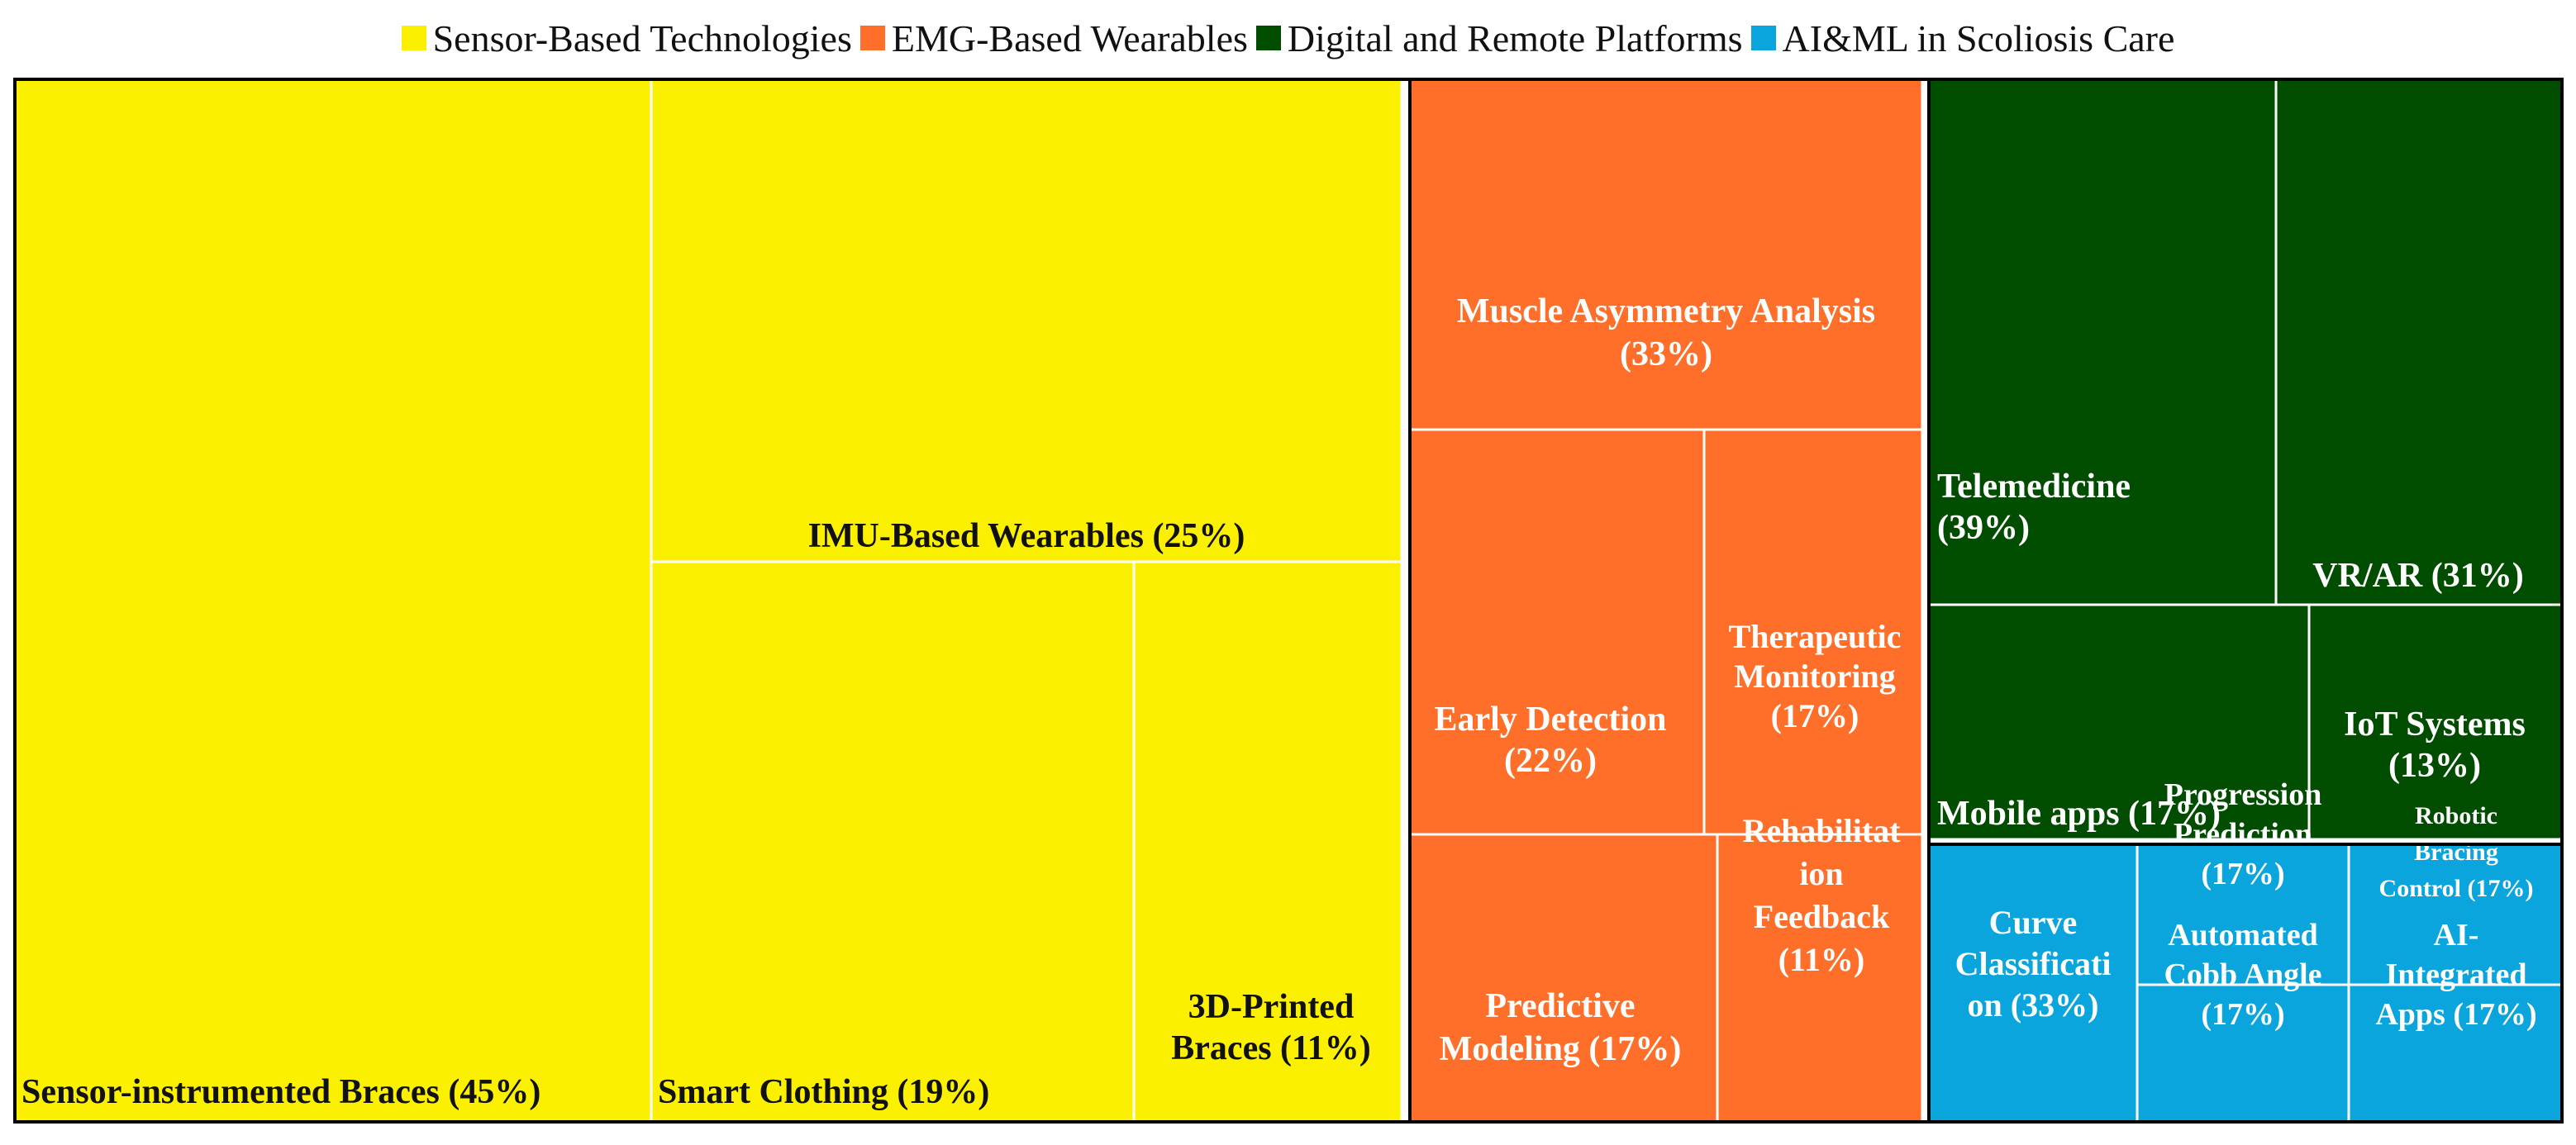  What do you see at coordinates (1515, 38) in the screenshot?
I see `legend-label-digital: Digital and Remote Platforms` at bounding box center [1515, 38].